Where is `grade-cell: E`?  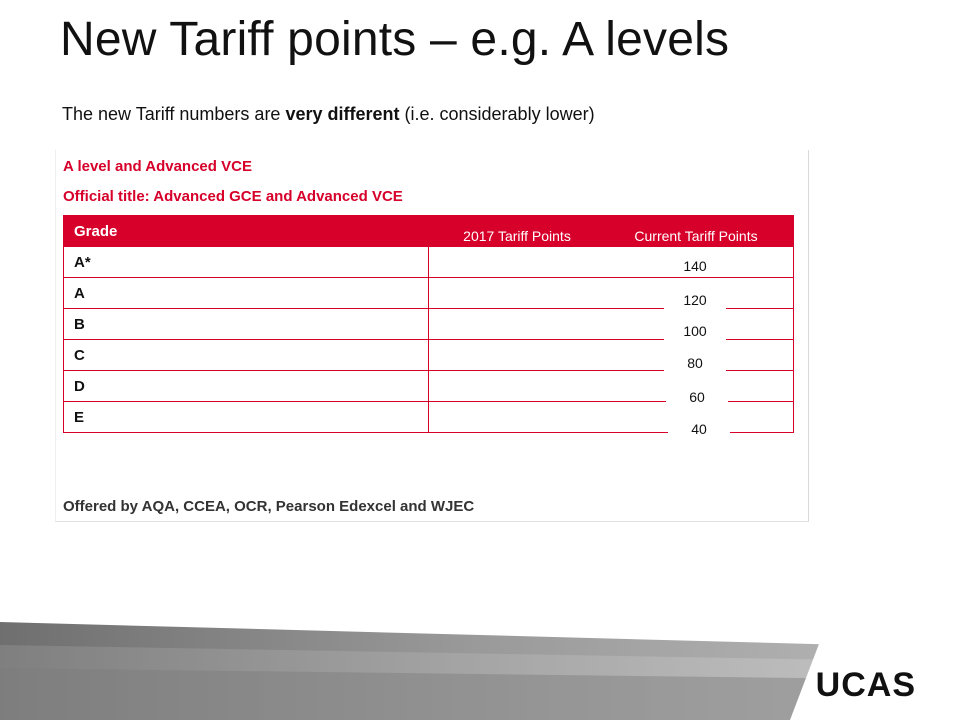
grade-cell: E is located at coordinates (246, 417).